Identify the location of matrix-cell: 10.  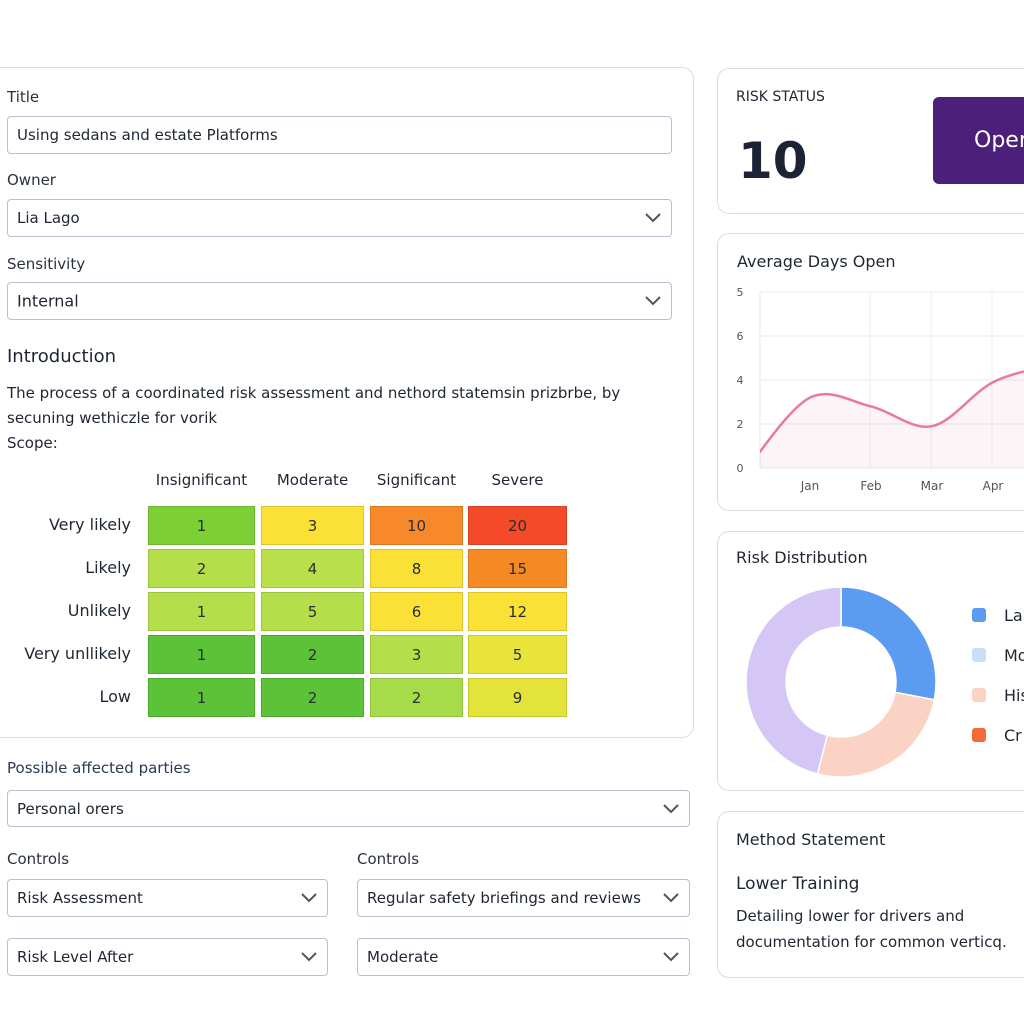
(416, 525).